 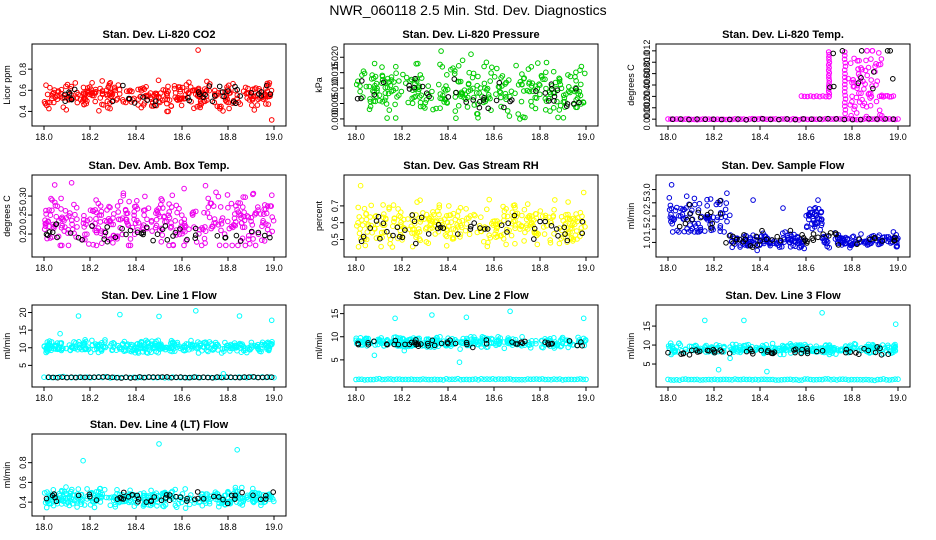 I want to click on x-tick-label: 19.0, so click(x=274, y=527).